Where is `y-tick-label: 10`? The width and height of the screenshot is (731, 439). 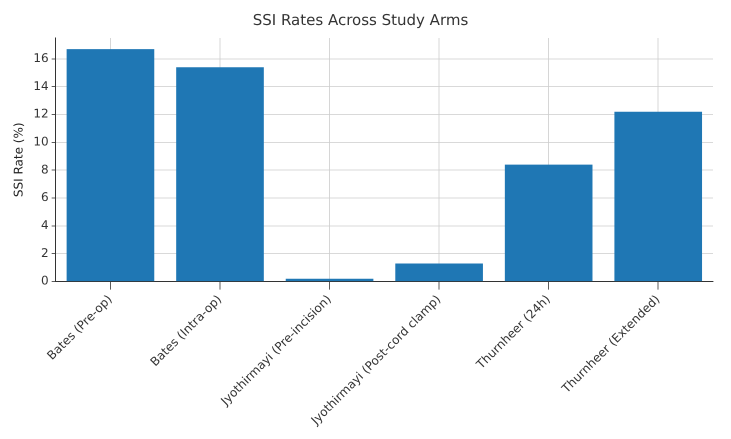
y-tick-label: 10 is located at coordinates (41, 141).